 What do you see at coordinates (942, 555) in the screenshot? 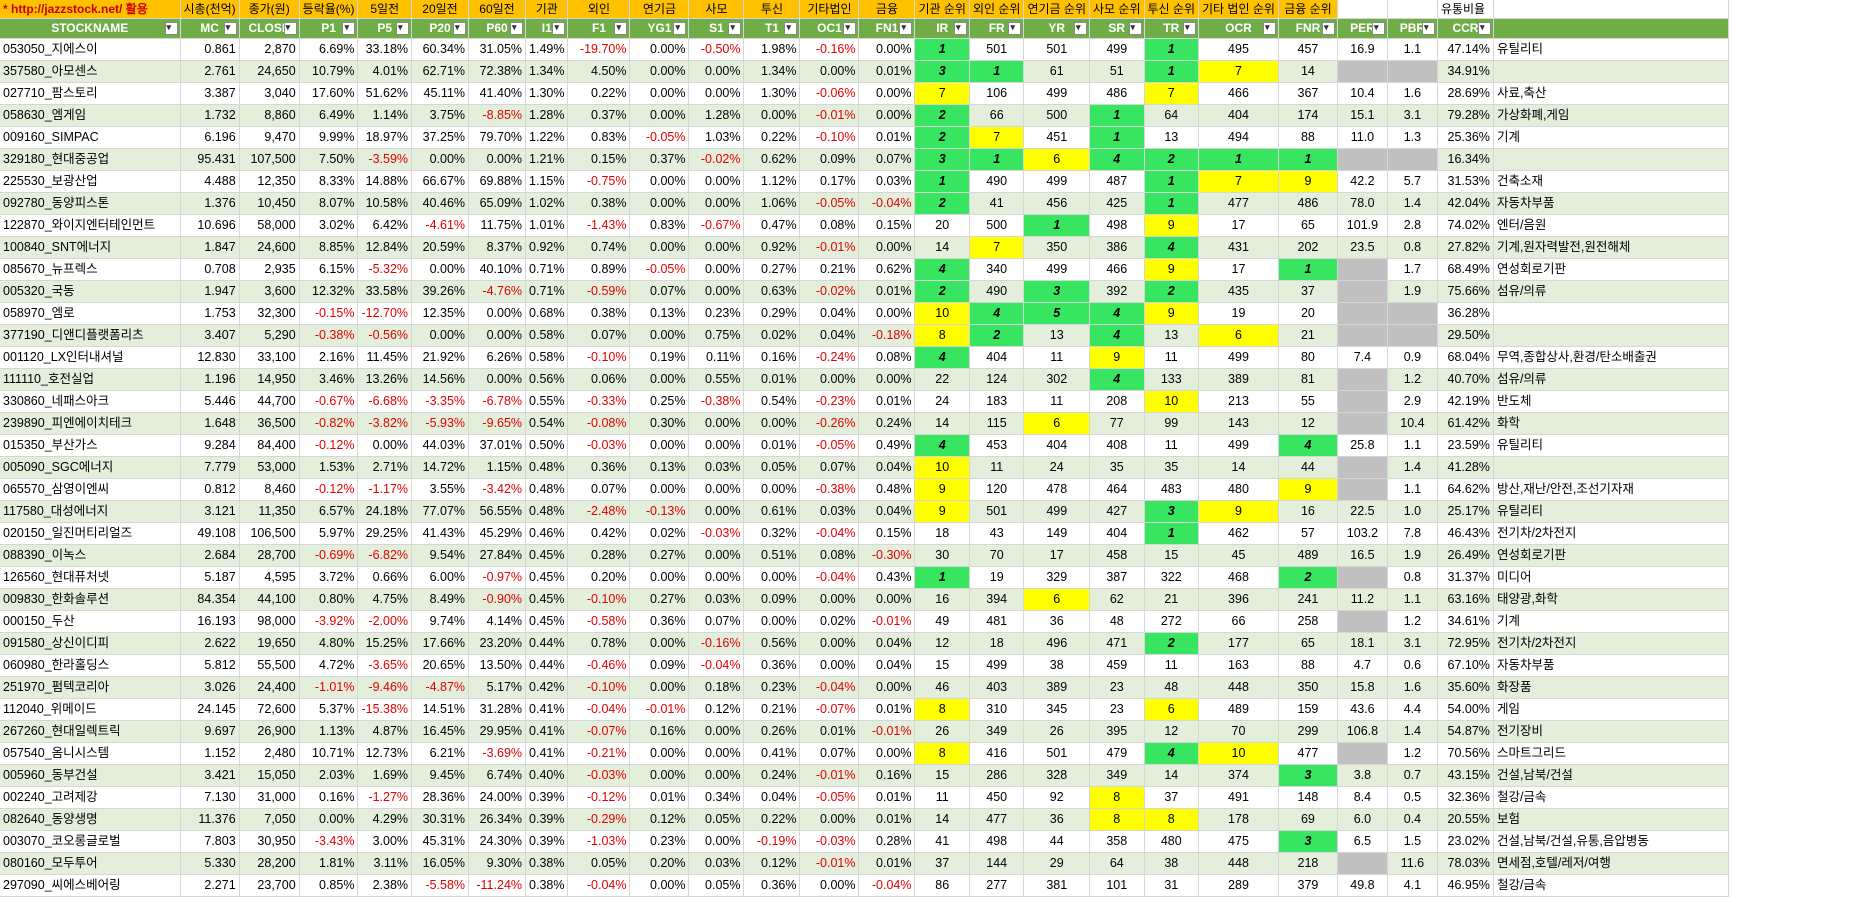
I see `cell-ir: 30` at bounding box center [942, 555].